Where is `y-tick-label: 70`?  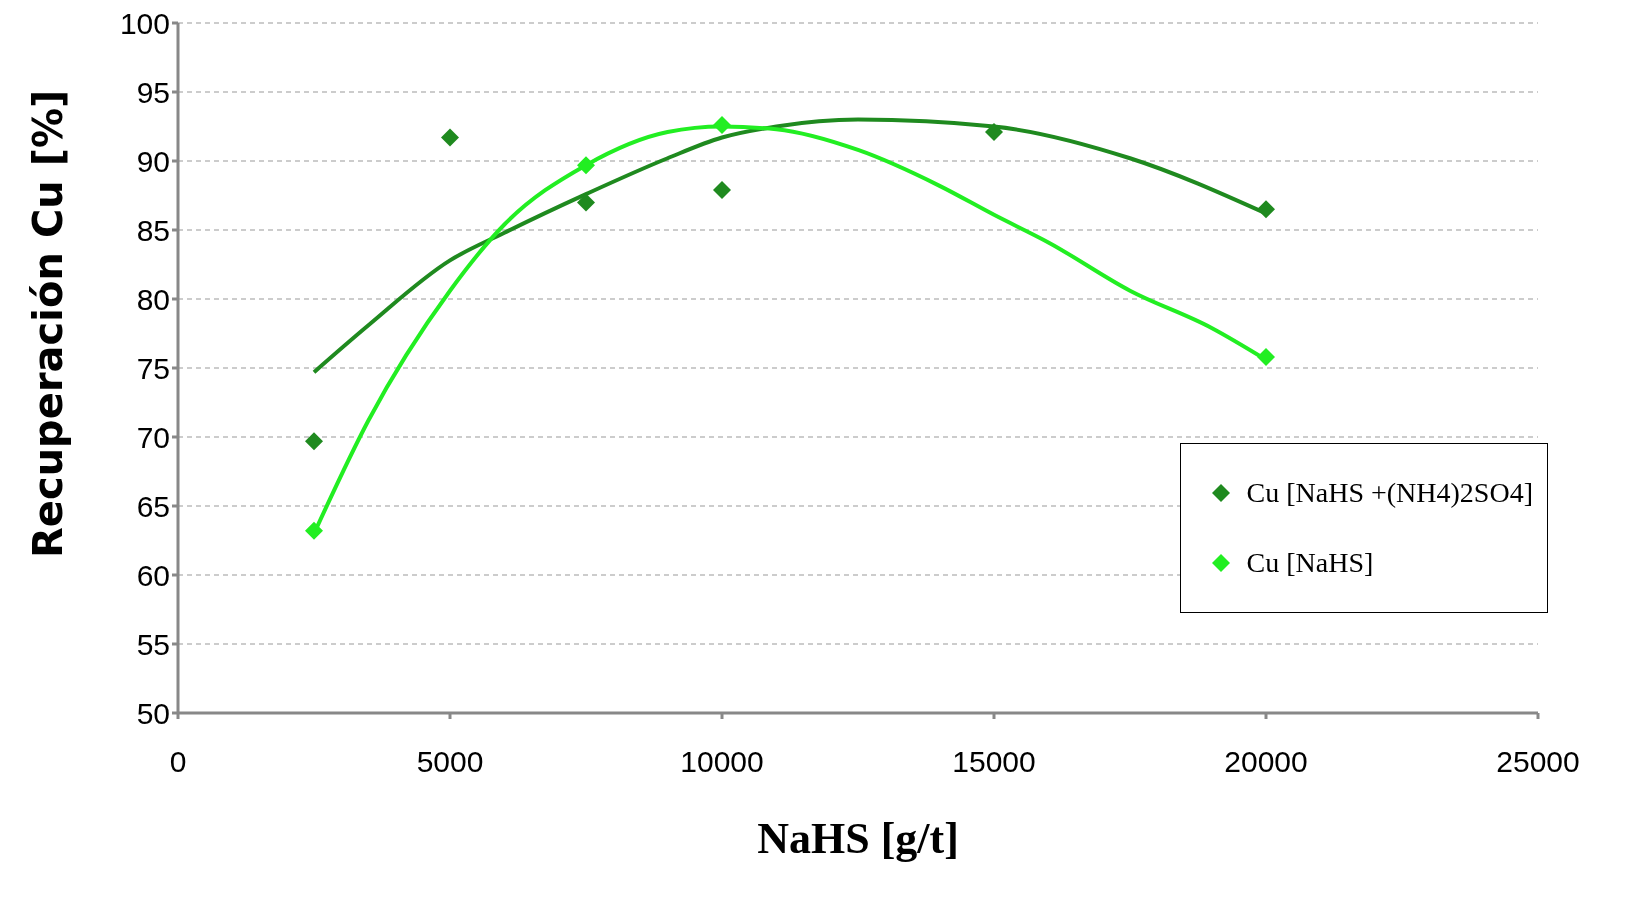
y-tick-label: 70 is located at coordinates (153, 437).